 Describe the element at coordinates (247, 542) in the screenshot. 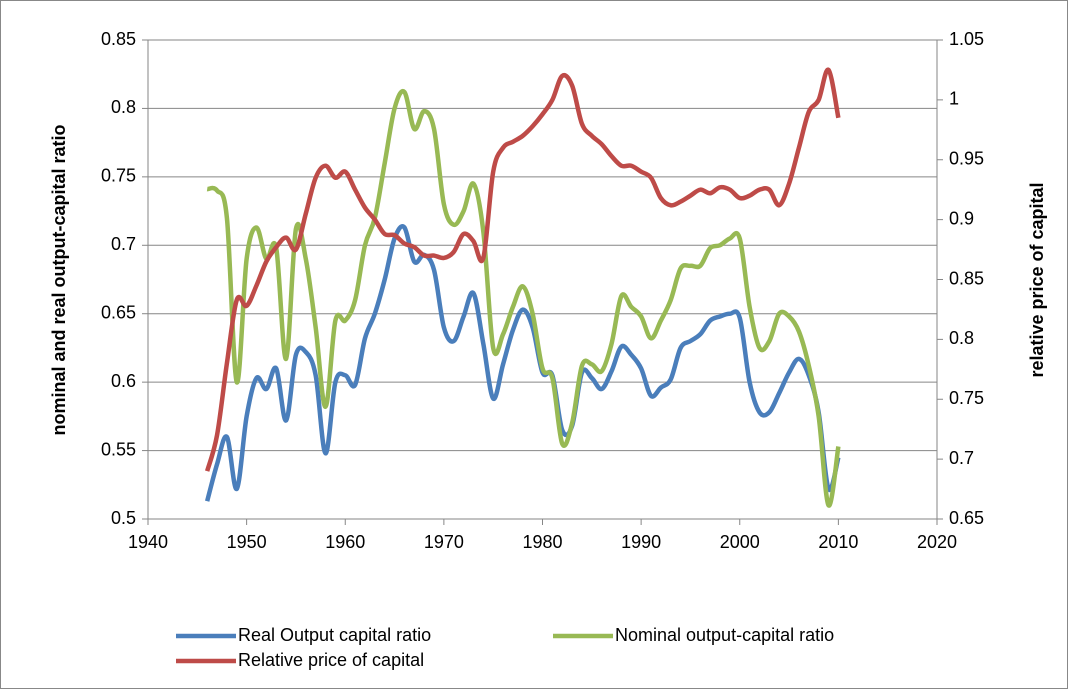

I see `x-tick-label: 1950` at that location.